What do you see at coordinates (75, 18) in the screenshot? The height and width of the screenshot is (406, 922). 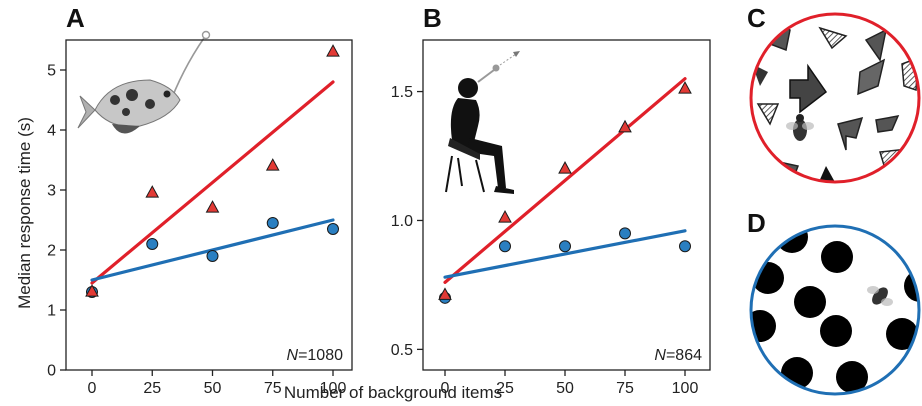 I see `panel-label-a: A` at bounding box center [75, 18].